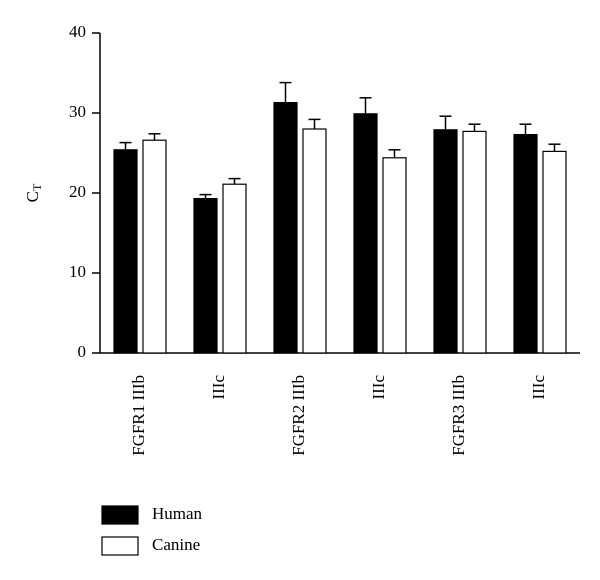 The width and height of the screenshot is (600, 580). What do you see at coordinates (298, 415) in the screenshot?
I see `x-tick-label: FGFR2 IIIb` at bounding box center [298, 415].